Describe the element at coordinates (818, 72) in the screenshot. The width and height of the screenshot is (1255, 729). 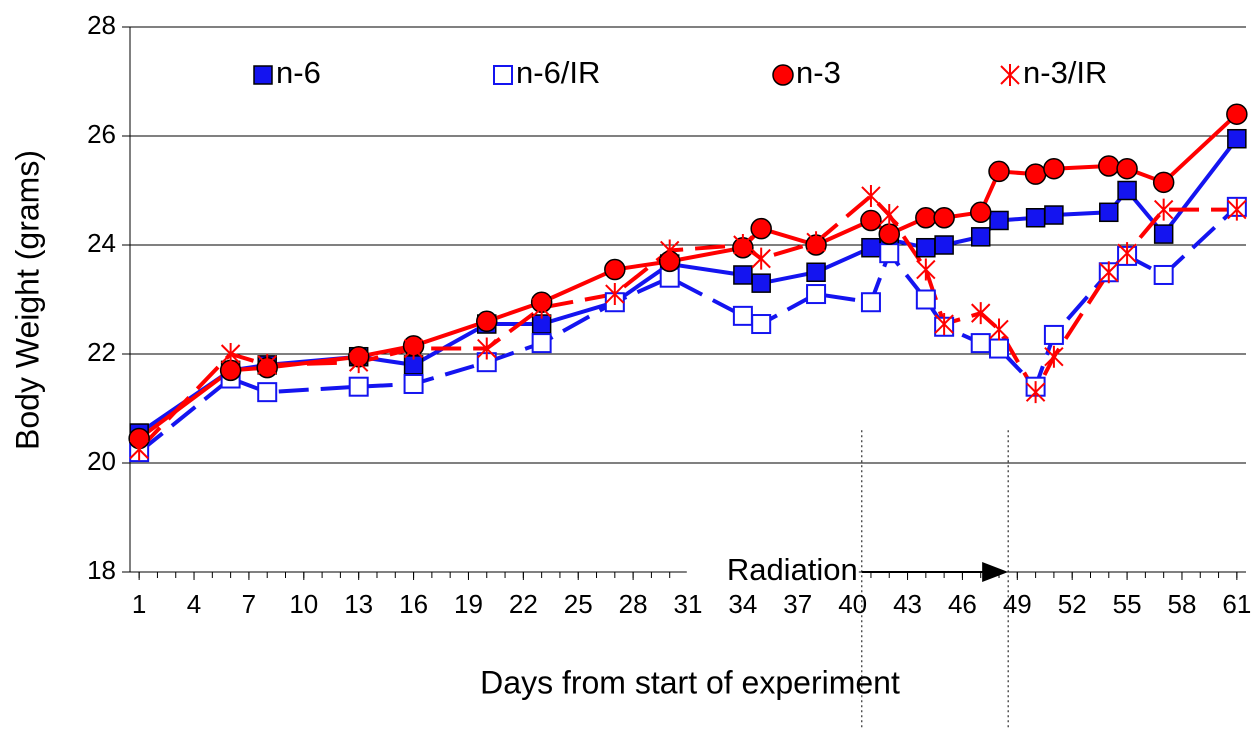
I see `legend-label: n-3` at that location.